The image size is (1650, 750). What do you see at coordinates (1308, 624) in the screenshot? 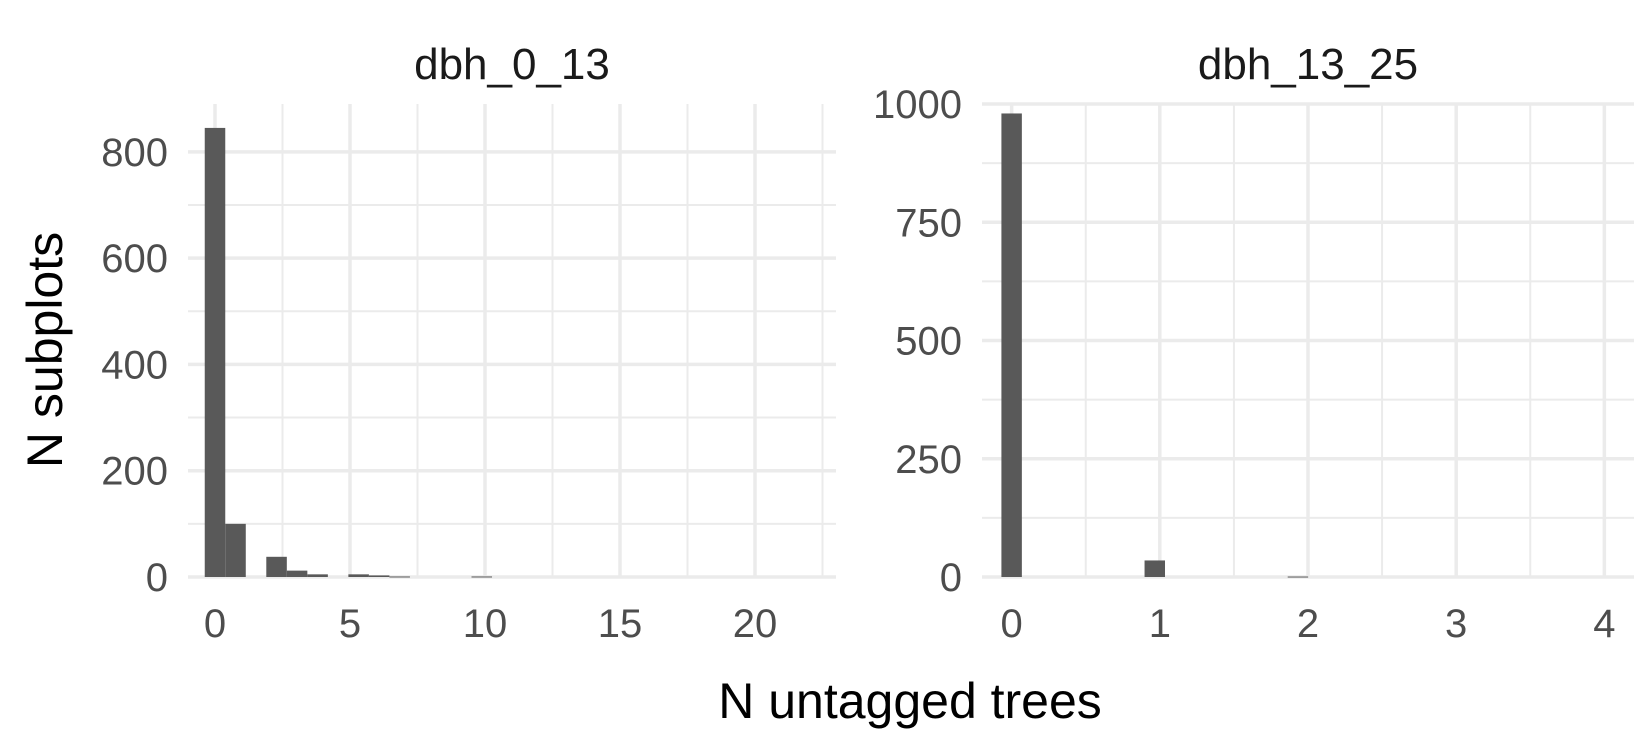
I see `x-tick-label: 2` at bounding box center [1308, 624].